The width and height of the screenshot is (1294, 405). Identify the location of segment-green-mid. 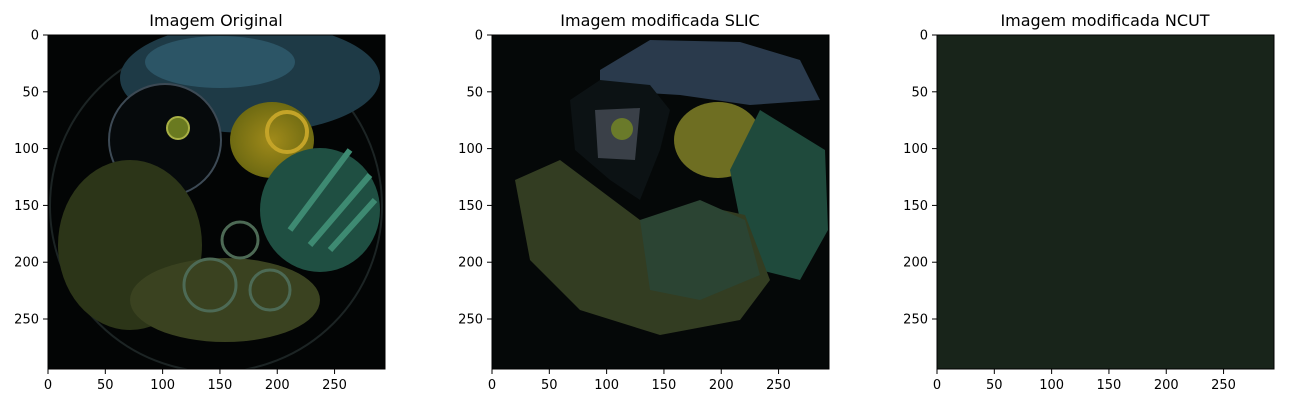
(700, 250).